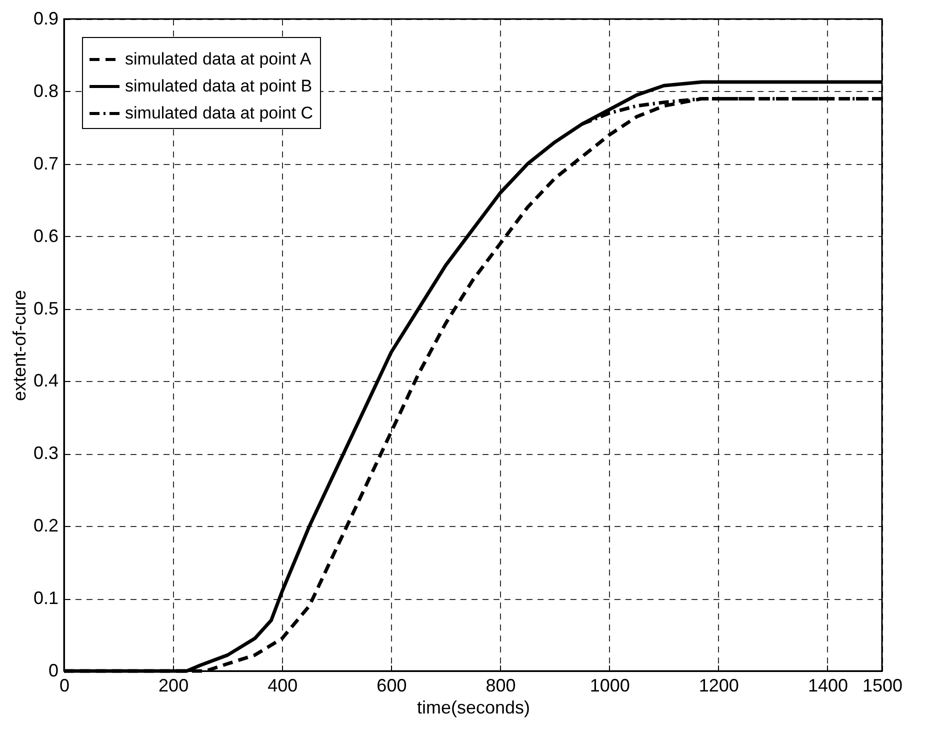 Image resolution: width=943 pixels, height=740 pixels. I want to click on y-tick-label: 0.8, so click(45, 90).